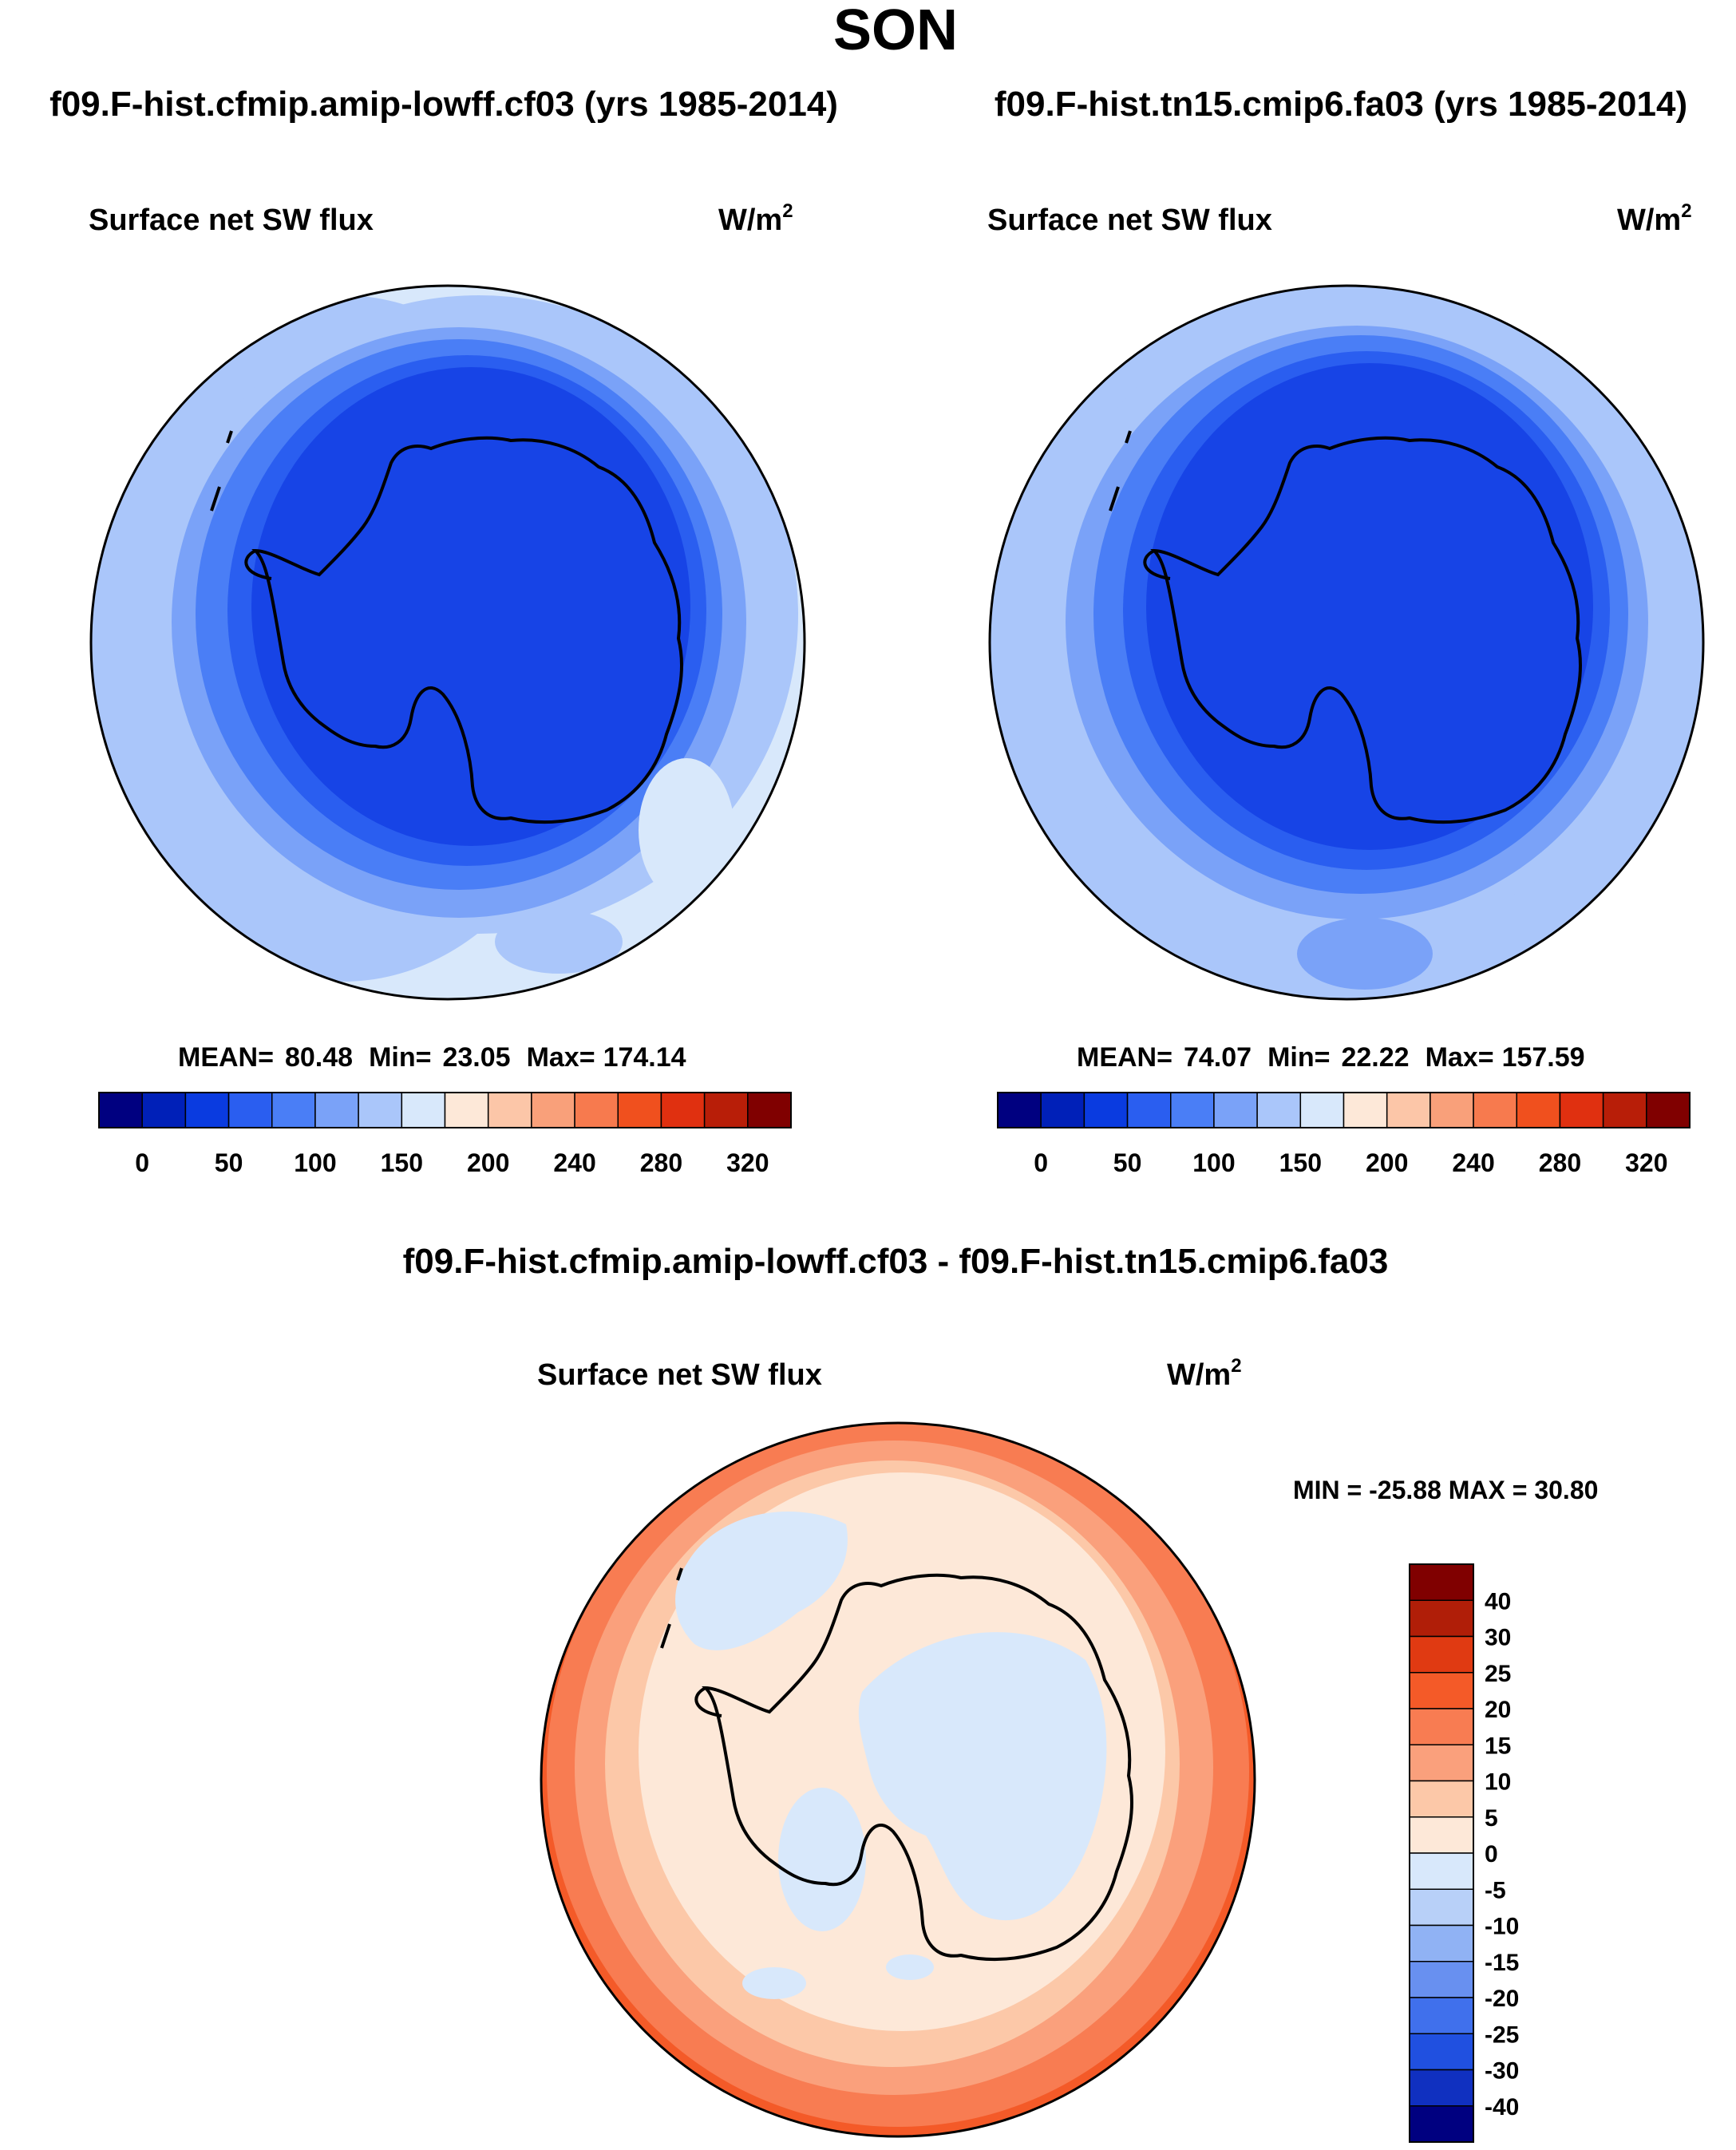 The height and width of the screenshot is (2150, 1736). Describe the element at coordinates (679, 1375) in the screenshot. I see `panel-diff-variable: Surface net SW flux` at that location.